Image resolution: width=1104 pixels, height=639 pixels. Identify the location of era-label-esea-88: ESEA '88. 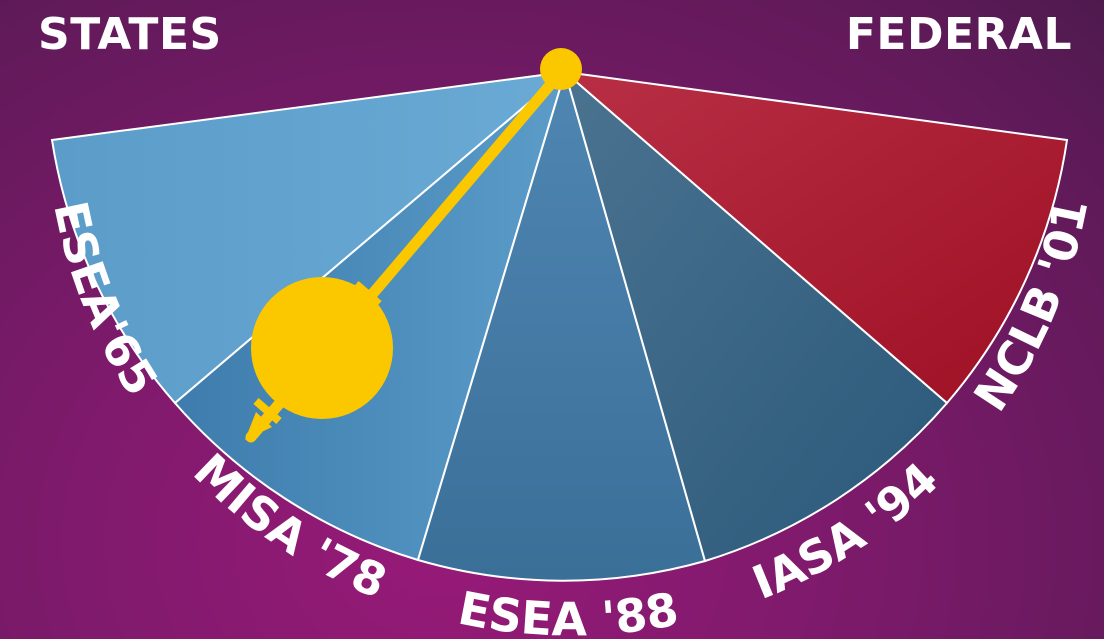
(568, 610).